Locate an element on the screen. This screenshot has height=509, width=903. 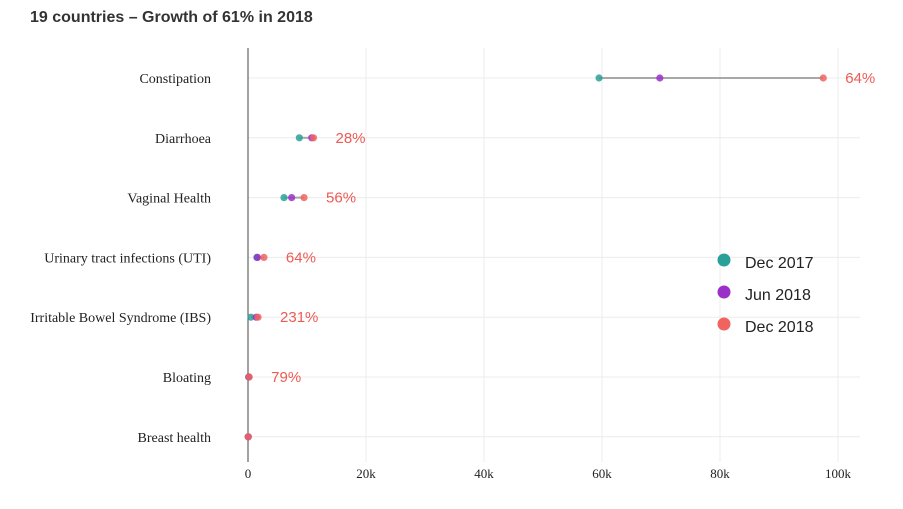
category-label: Diarrhoea is located at coordinates (183, 139).